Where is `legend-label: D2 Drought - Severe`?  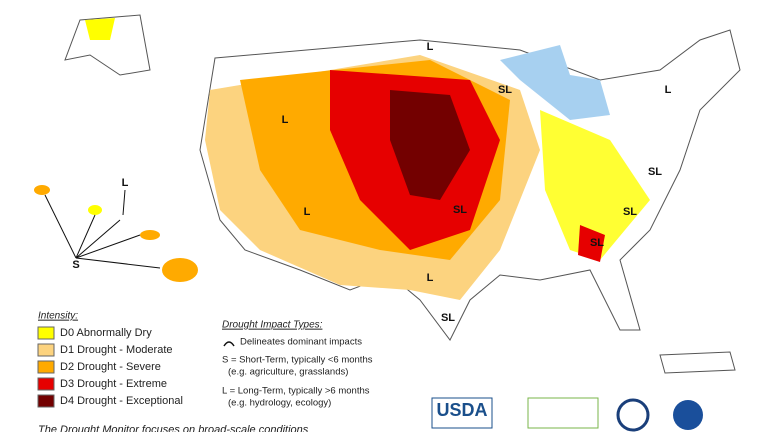 legend-label: D2 Drought - Severe is located at coordinates (110, 367).